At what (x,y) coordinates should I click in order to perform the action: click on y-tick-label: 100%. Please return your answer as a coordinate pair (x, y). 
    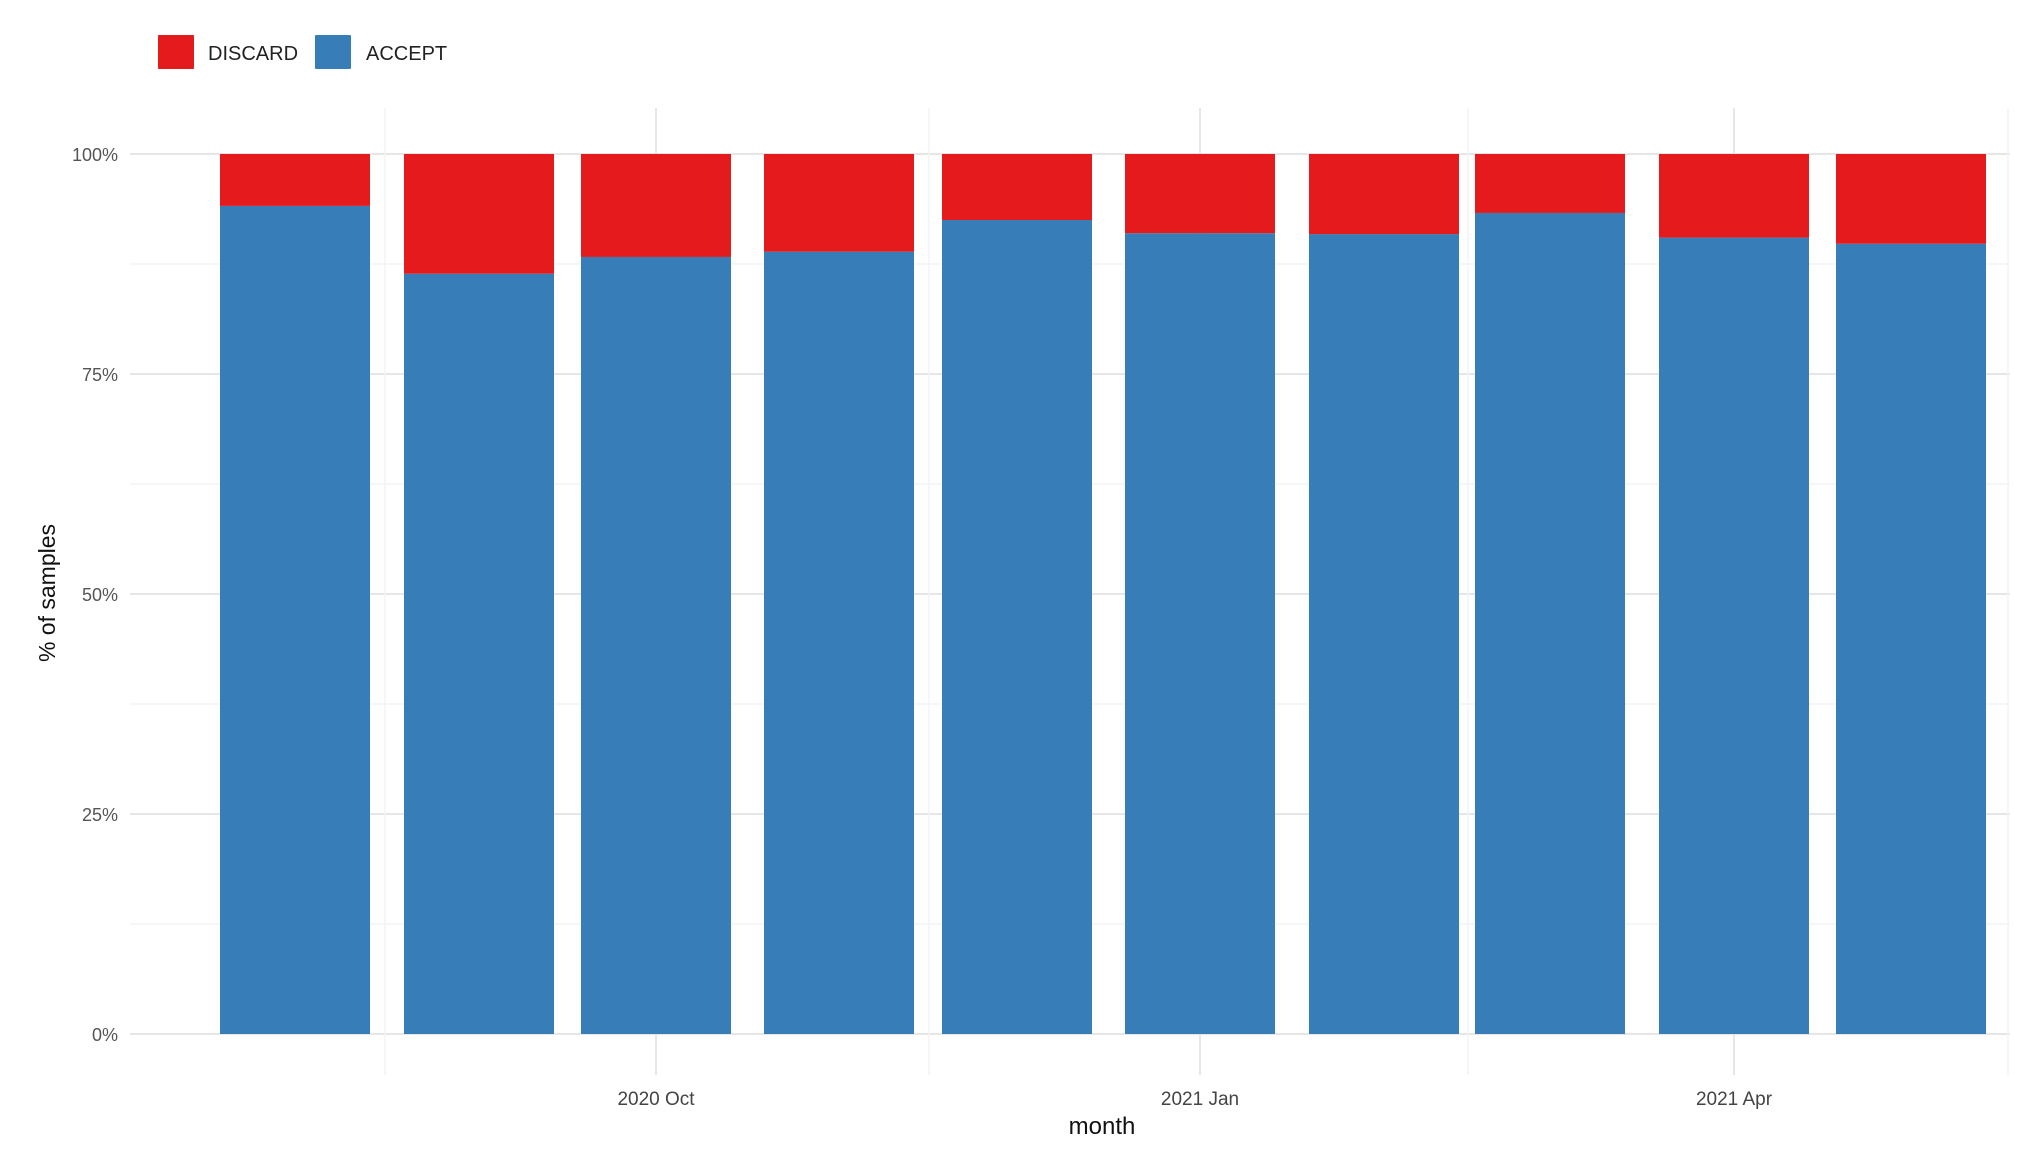
    Looking at the image, I should click on (95, 155).